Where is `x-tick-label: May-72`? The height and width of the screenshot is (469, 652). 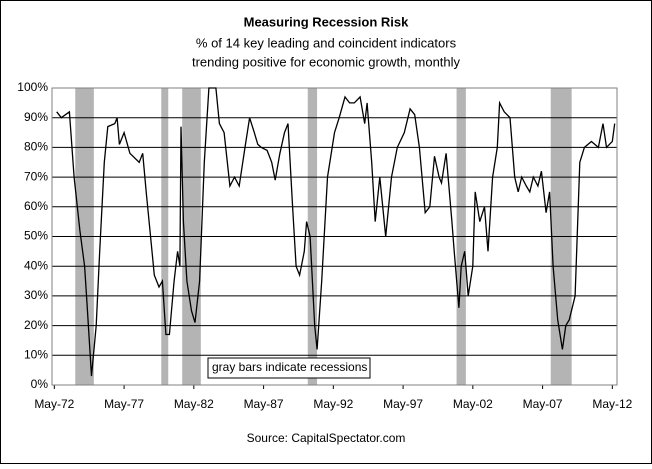
x-tick-label: May-72 is located at coordinates (54, 404).